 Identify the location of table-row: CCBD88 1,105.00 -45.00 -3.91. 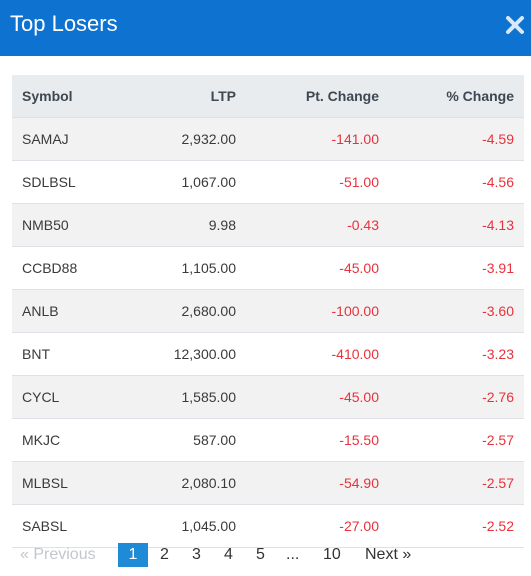
(268, 268).